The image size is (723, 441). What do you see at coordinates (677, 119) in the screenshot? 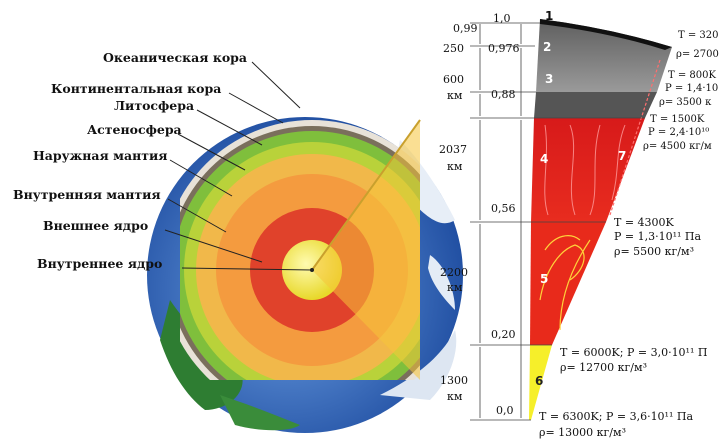
I see `mid-temperature: T = 1500K` at bounding box center [677, 119].